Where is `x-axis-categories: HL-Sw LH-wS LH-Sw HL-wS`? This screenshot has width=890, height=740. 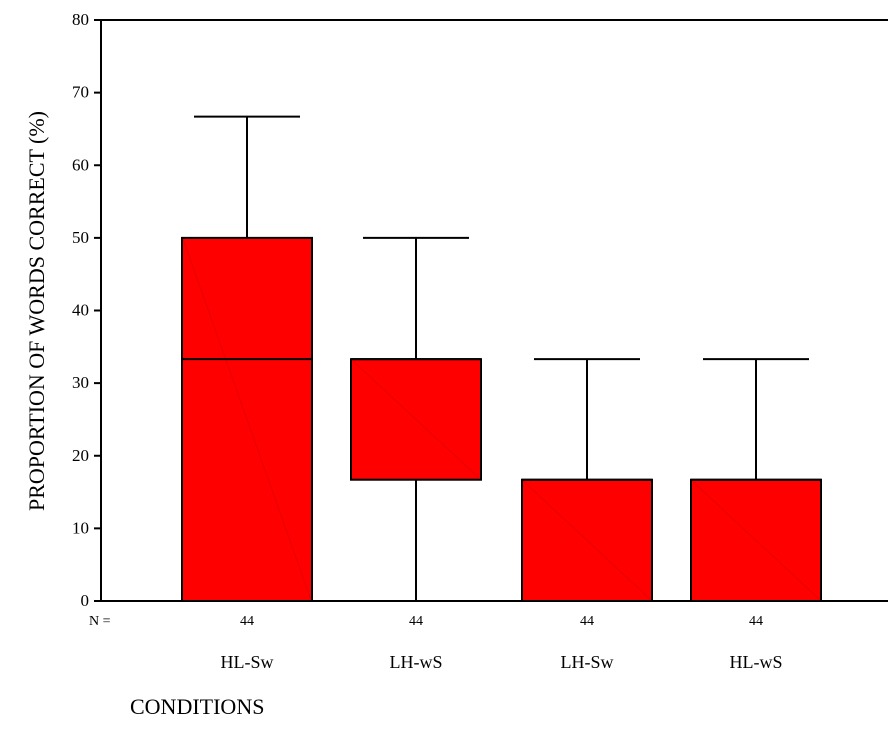
x-axis-categories: HL-Sw LH-wS LH-Sw HL-wS is located at coordinates (502, 662).